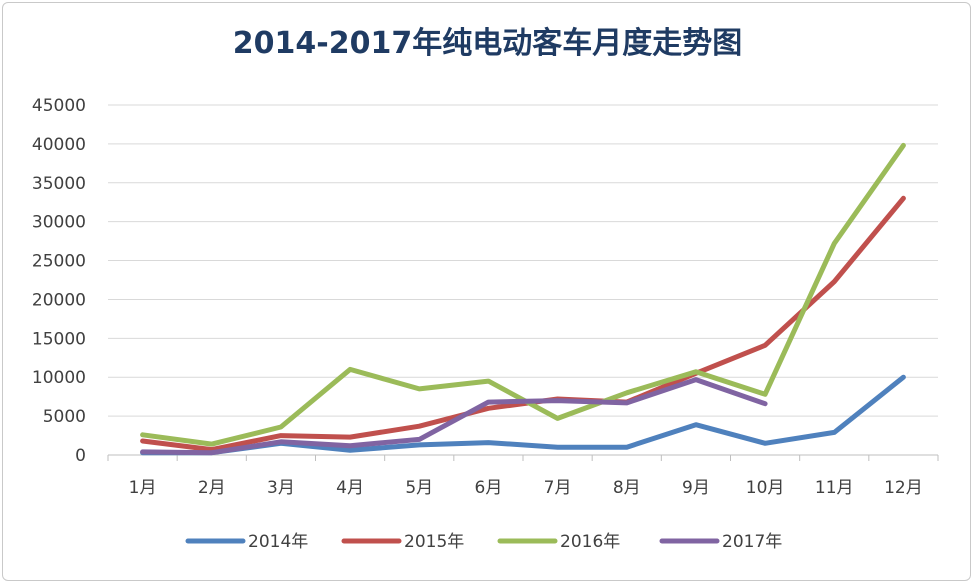  What do you see at coordinates (59, 300) in the screenshot?
I see `y-tick-label: 20000` at bounding box center [59, 300].